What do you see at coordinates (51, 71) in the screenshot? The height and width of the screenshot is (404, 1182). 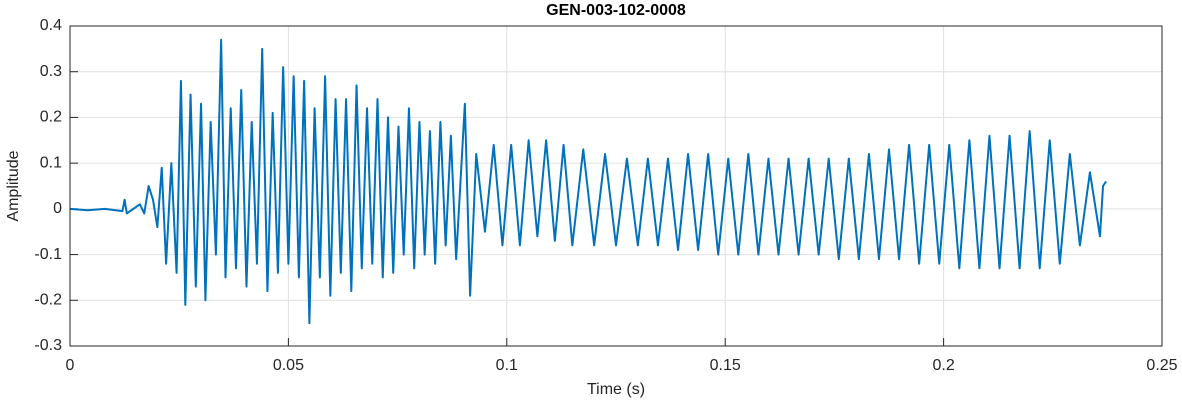 I see `y-tick-label: 0.3` at bounding box center [51, 71].